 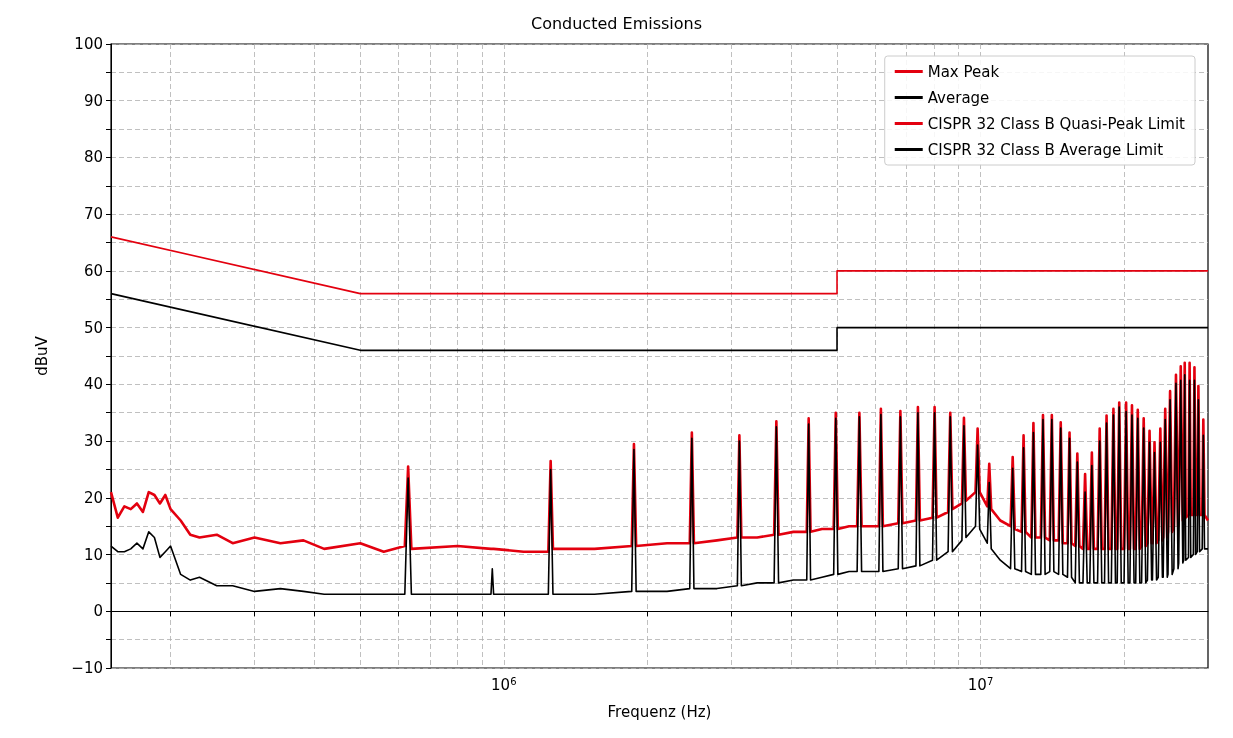 What do you see at coordinates (93, 327) in the screenshot?
I see `y-tick-label: 50` at bounding box center [93, 327].